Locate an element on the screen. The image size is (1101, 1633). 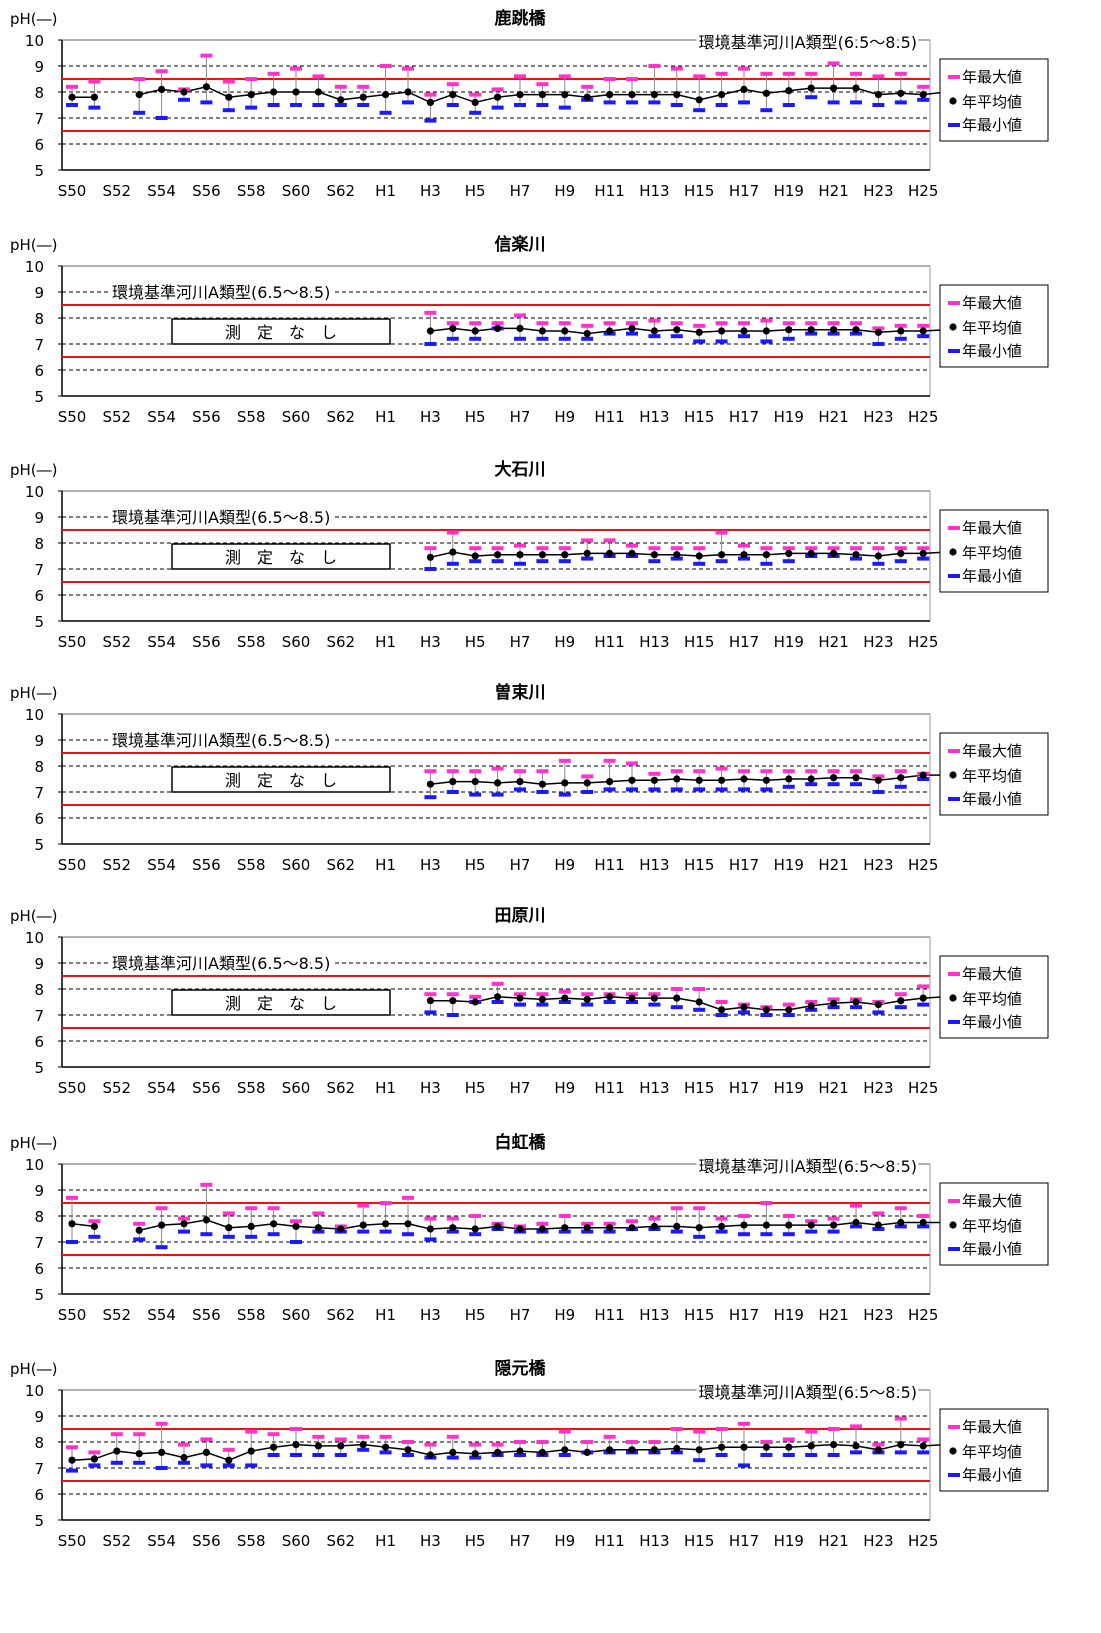
y-tick-label: 10 is located at coordinates (34, 1391).